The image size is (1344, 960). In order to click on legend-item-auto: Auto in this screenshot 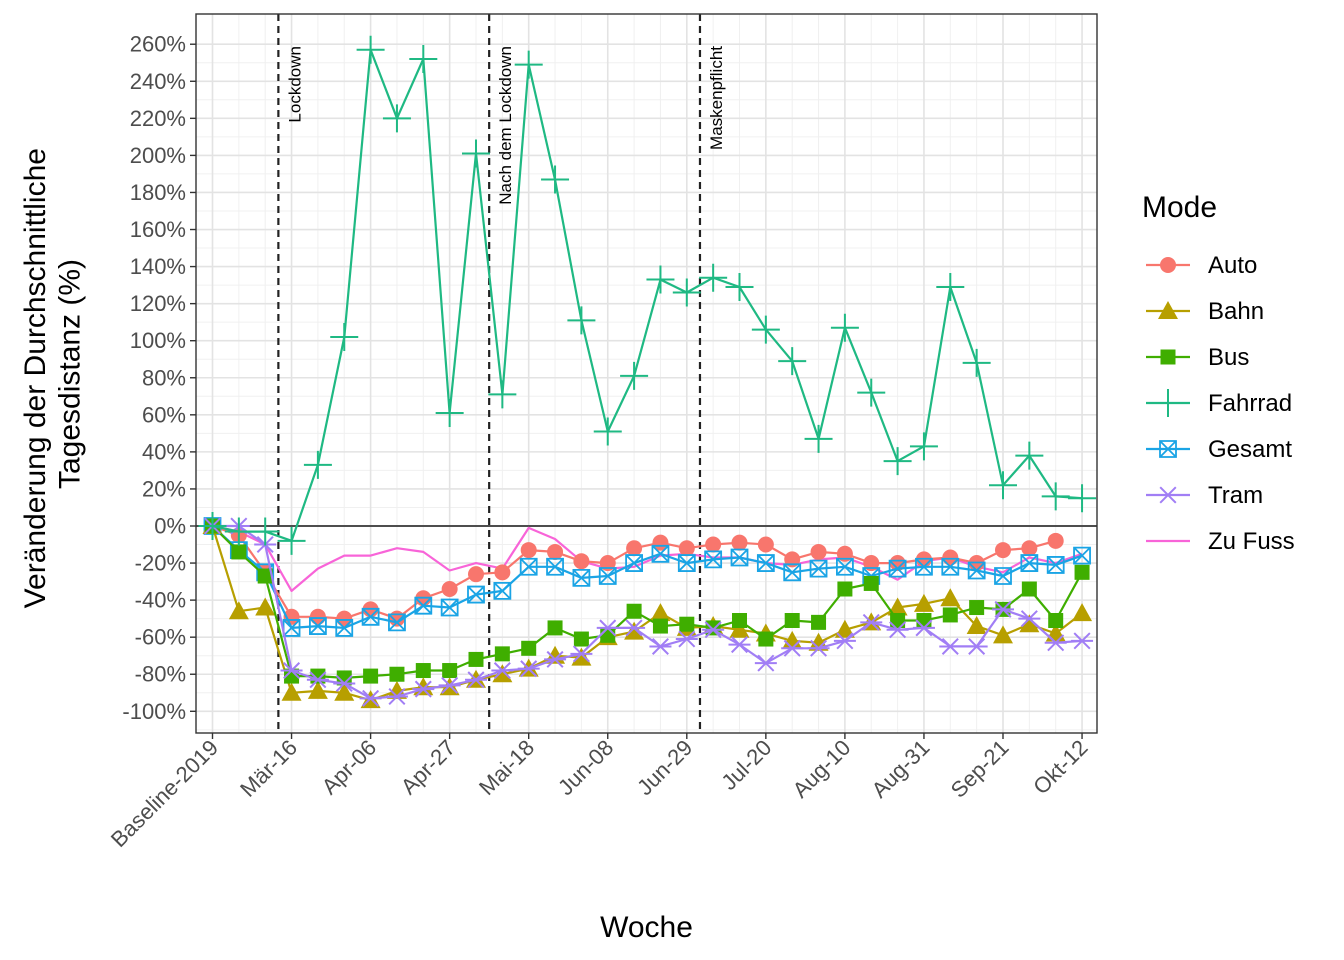, I will do `click(1201, 265)`.